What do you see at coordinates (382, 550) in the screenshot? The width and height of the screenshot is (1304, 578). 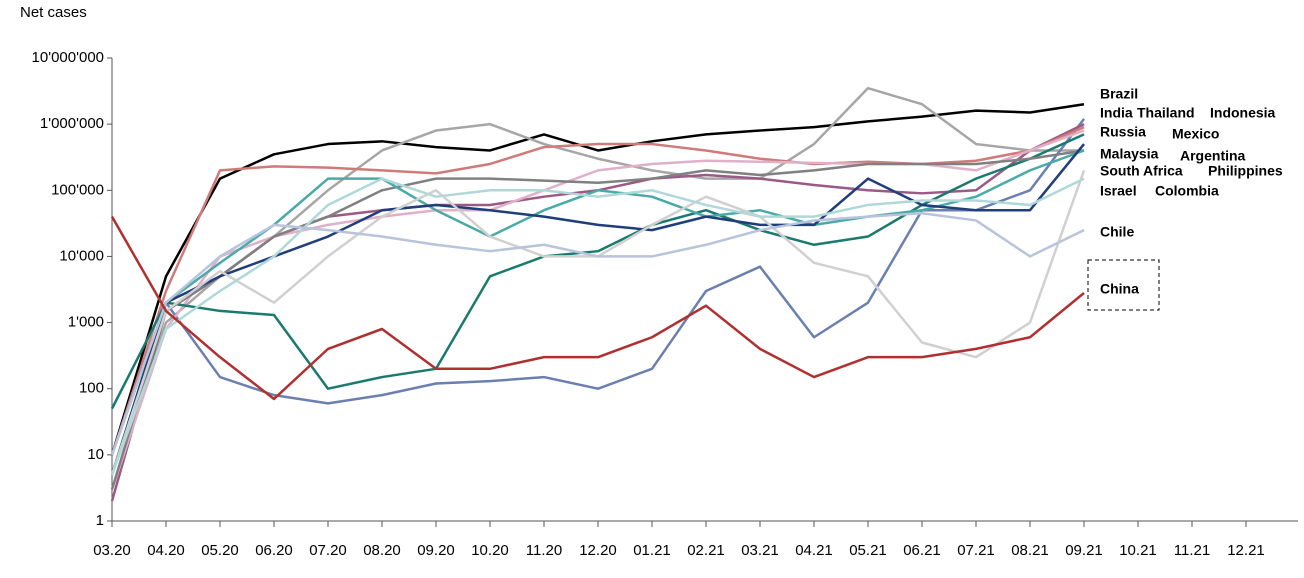 I see `x-tick-label: 08.20` at bounding box center [382, 550].